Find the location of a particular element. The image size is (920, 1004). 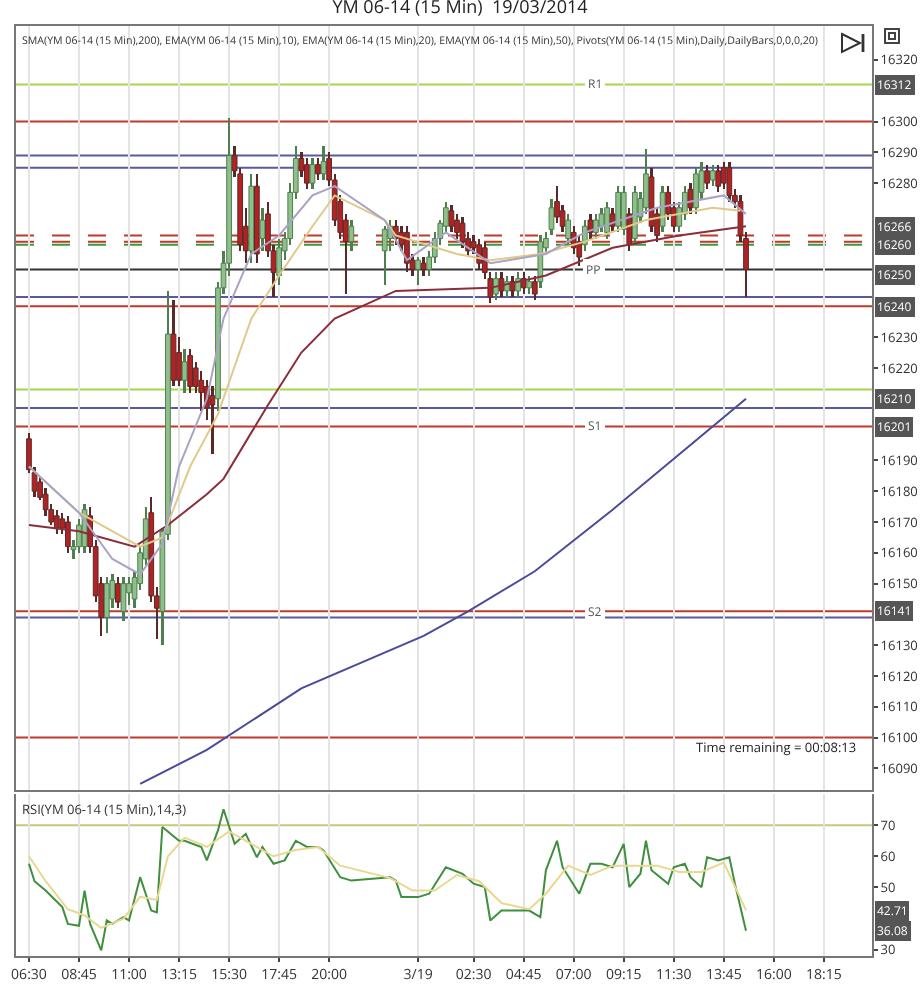

candlestick is located at coordinates (212, 420).